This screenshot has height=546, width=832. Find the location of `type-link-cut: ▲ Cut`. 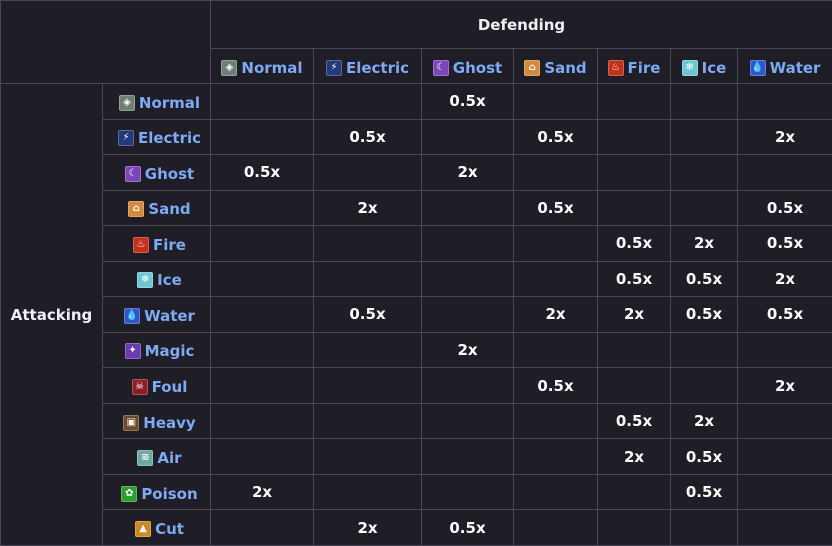

type-link-cut: ▲ Cut is located at coordinates (156, 529).